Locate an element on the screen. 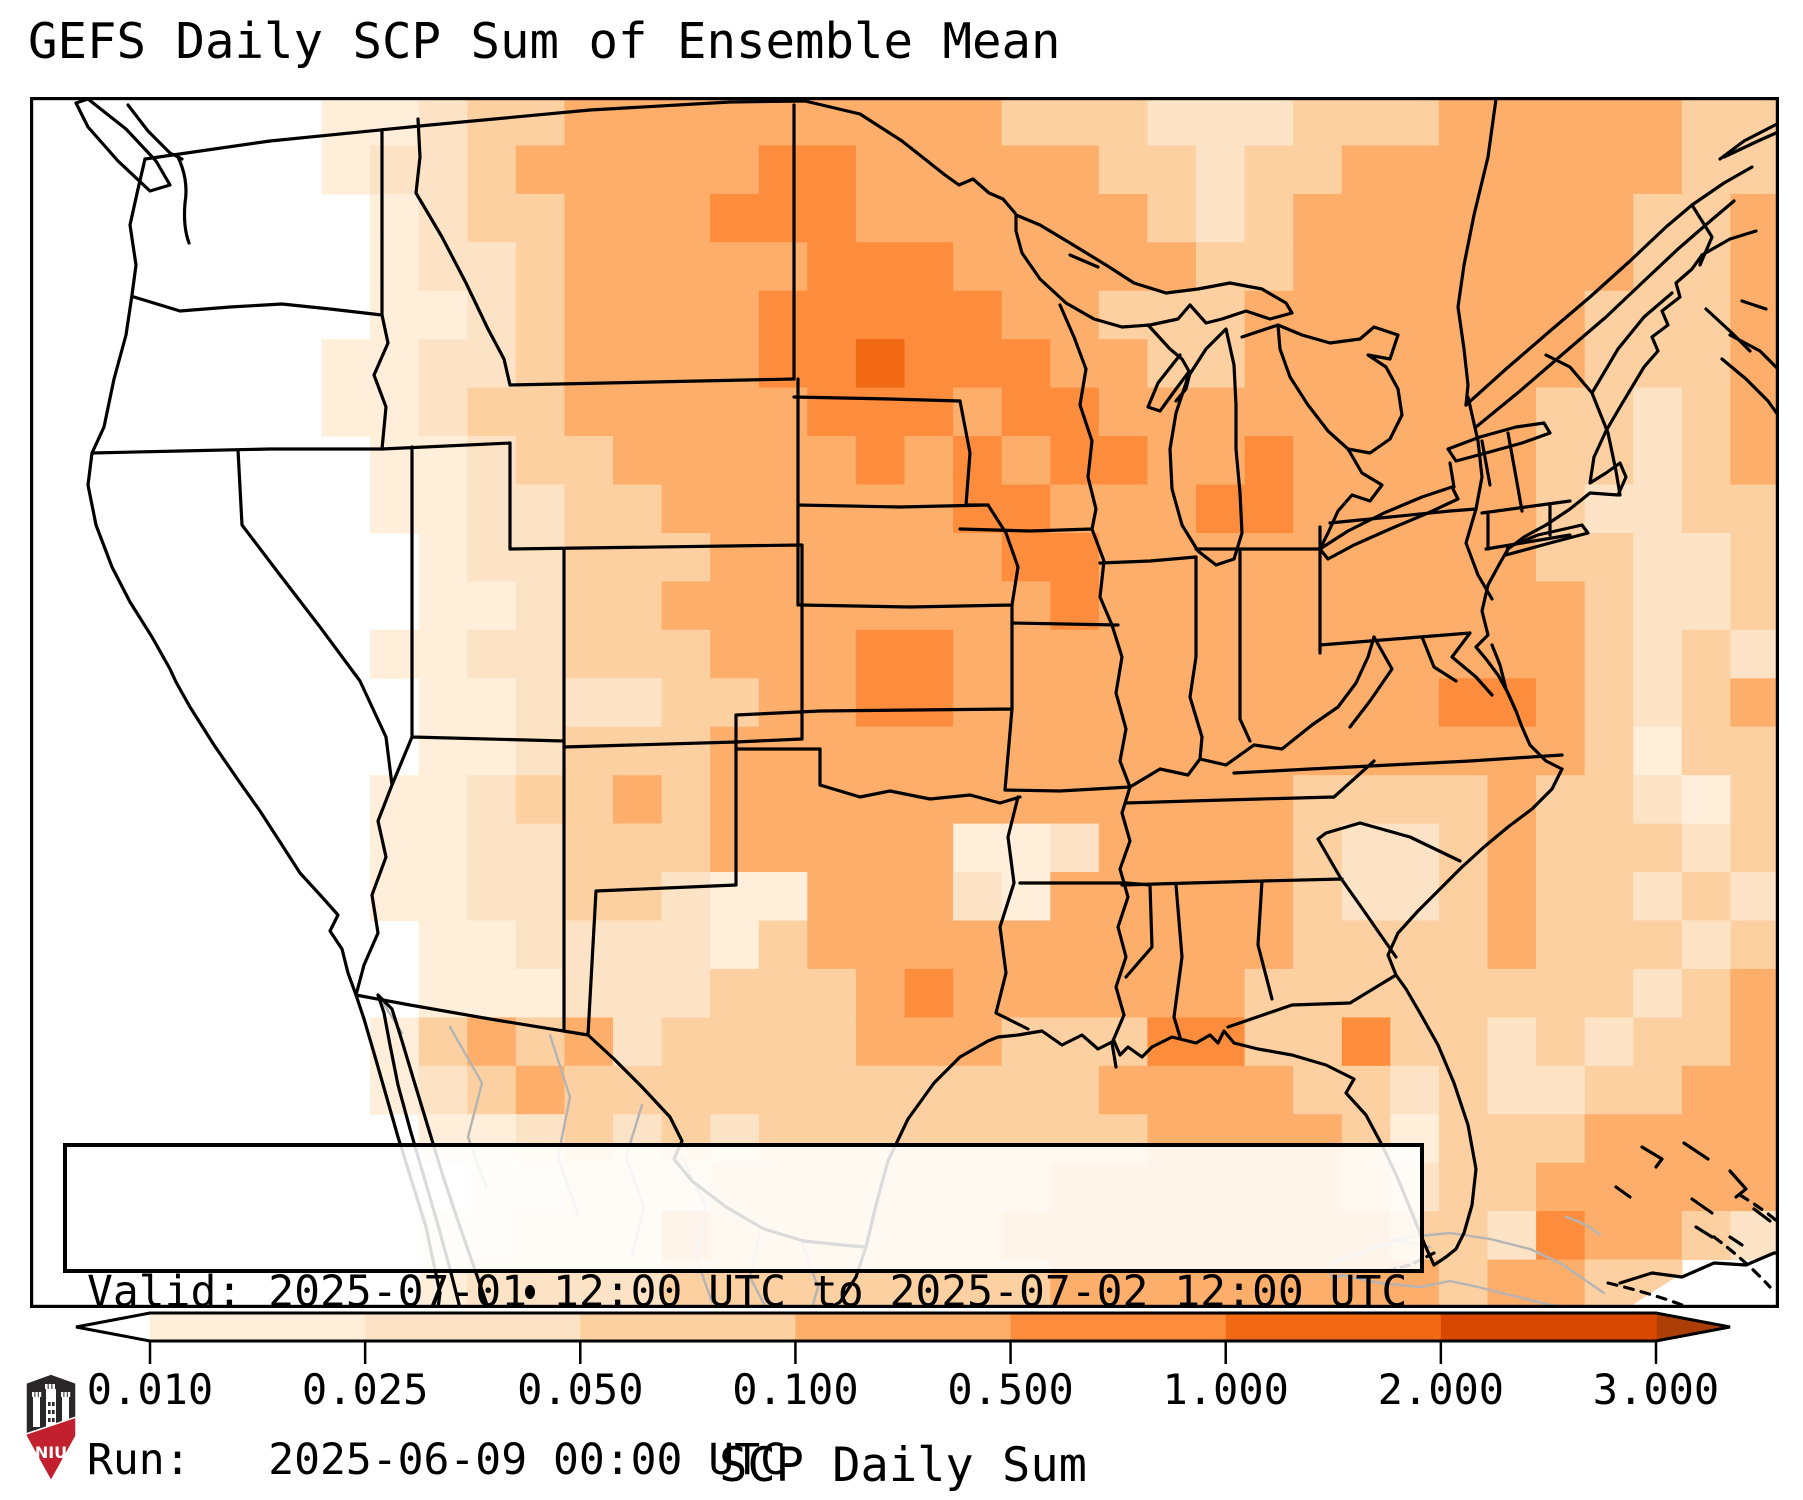 This screenshot has width=1803, height=1500. svg-text: 3.000 is located at coordinates (1656, 1389).